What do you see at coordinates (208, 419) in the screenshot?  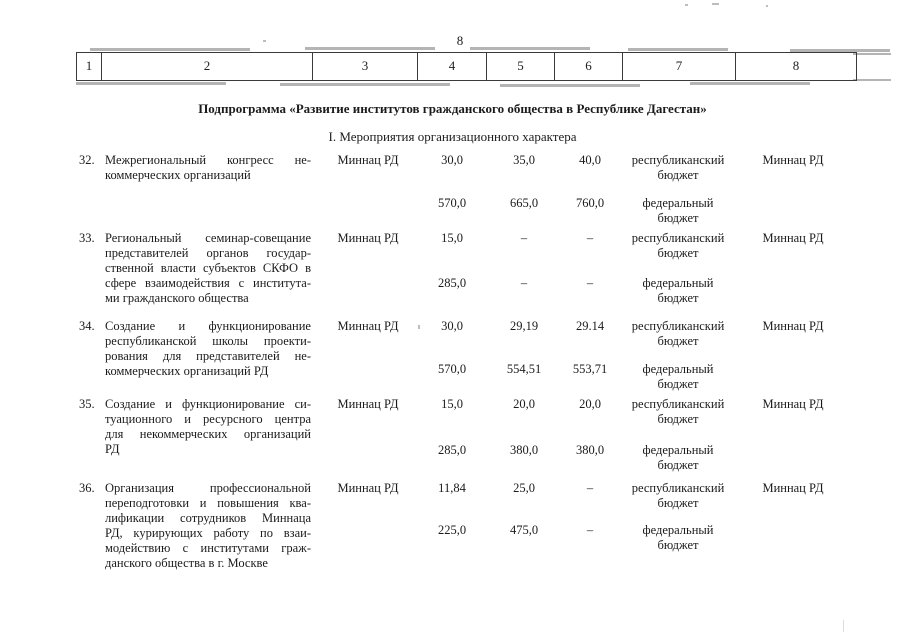 I see `measure-name-line: туационного и ресурсного центра` at bounding box center [208, 419].